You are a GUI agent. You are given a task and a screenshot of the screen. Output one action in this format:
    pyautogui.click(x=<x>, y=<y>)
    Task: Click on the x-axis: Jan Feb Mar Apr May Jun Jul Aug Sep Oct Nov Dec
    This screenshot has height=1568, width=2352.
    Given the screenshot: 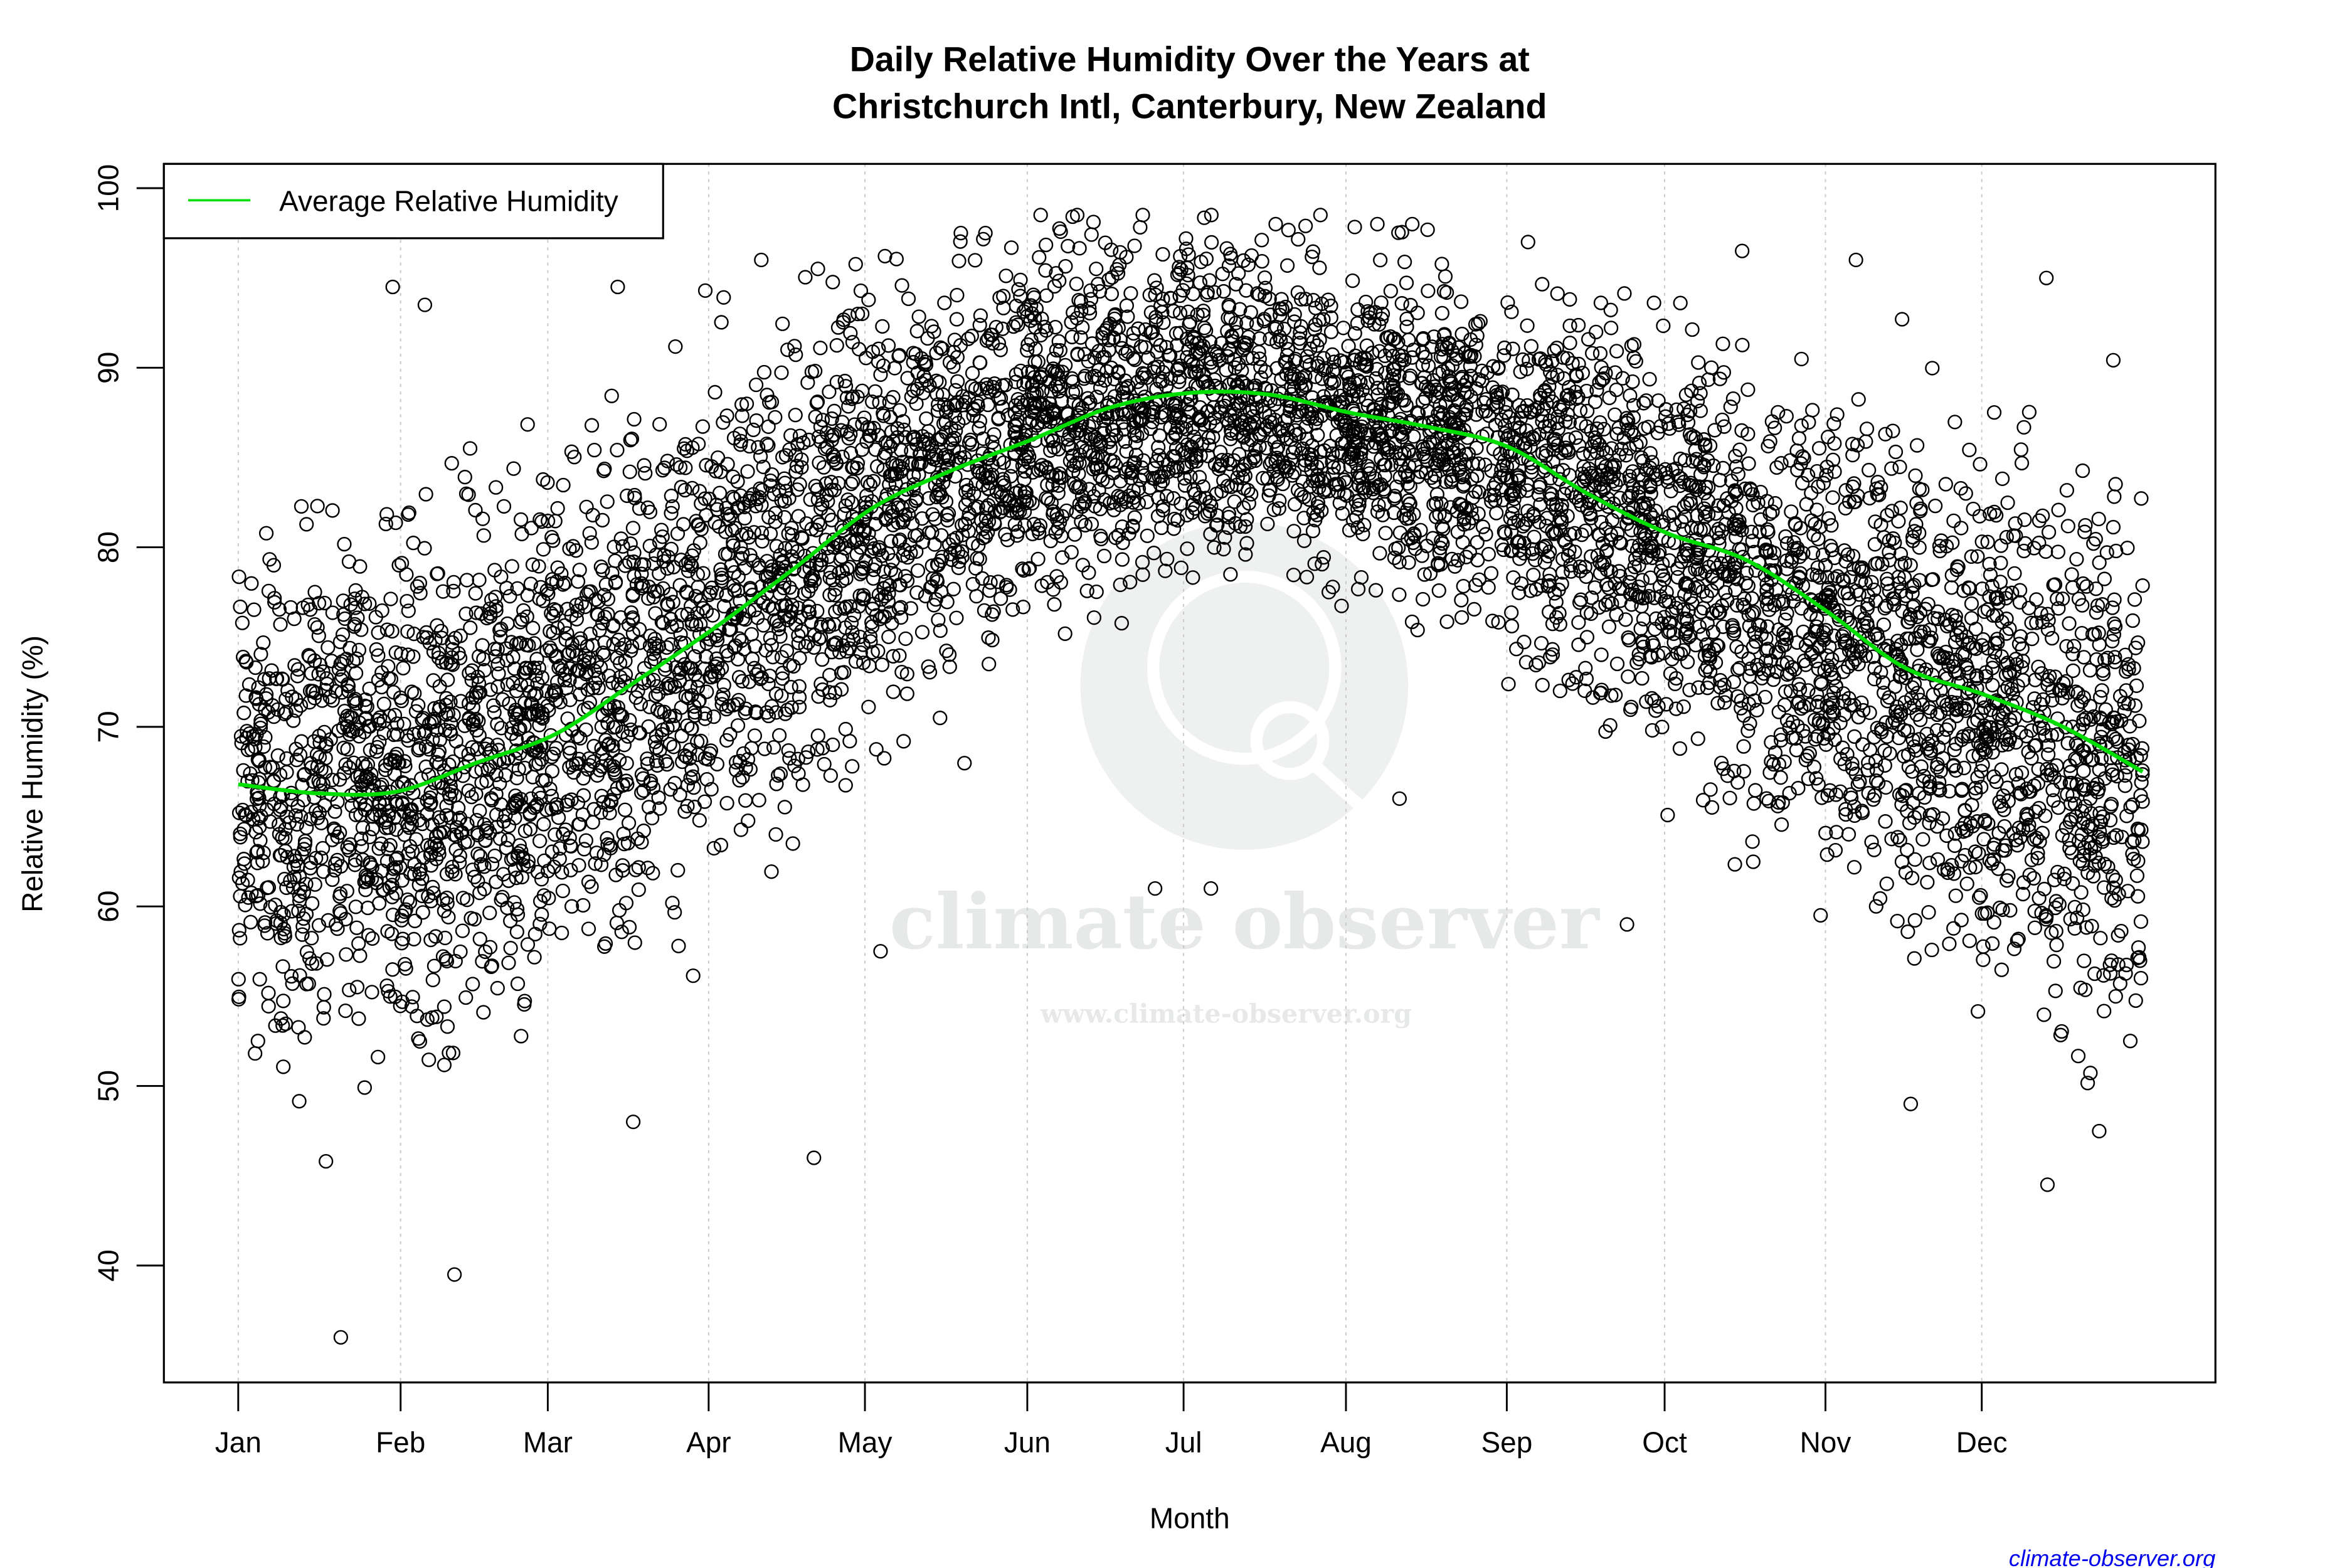 What is the action you would take?
    pyautogui.click(x=1111, y=1420)
    